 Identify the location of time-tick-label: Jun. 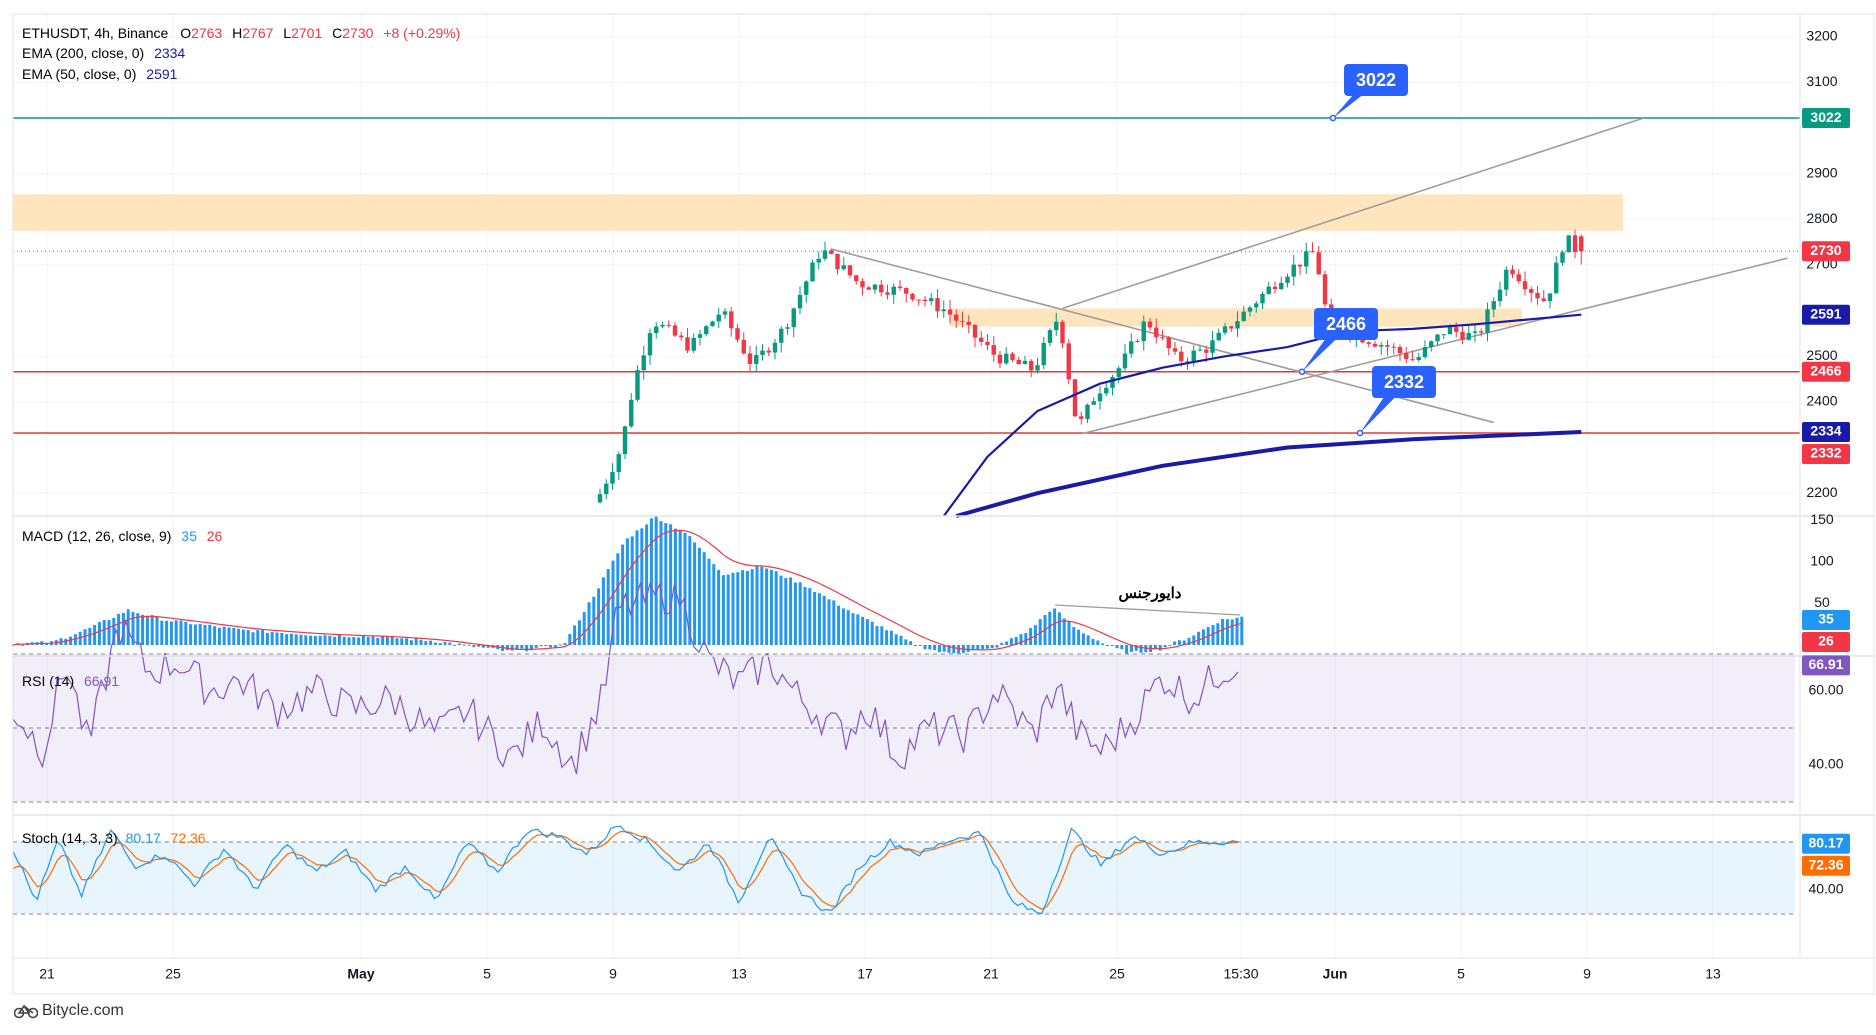
(1335, 974).